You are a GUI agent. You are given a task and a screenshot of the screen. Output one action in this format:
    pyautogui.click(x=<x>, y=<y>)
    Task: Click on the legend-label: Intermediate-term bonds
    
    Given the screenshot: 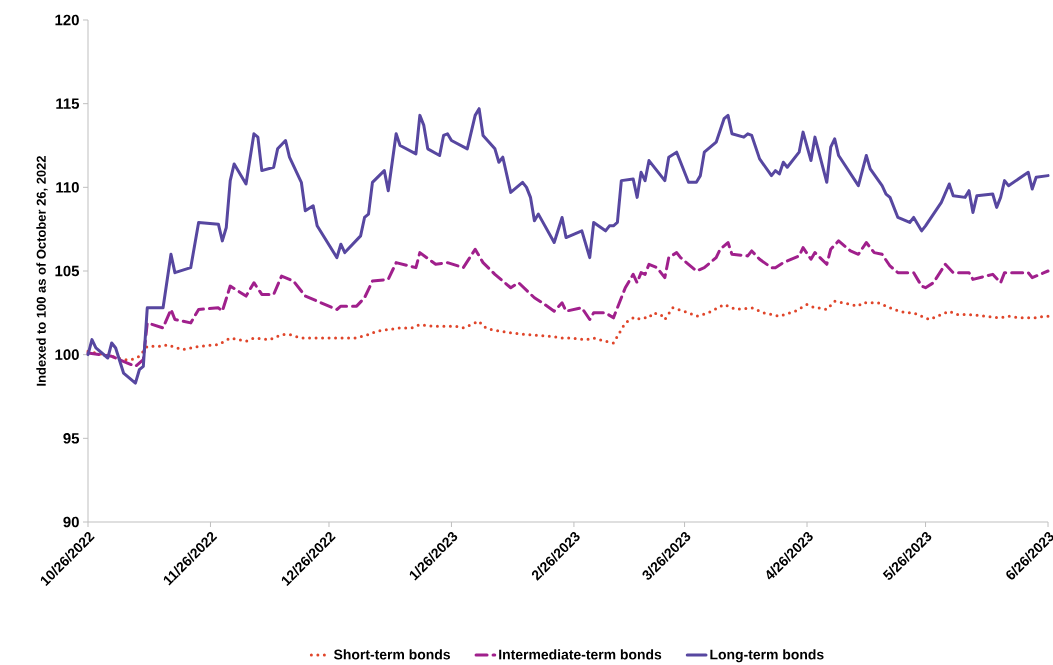 What is the action you would take?
    pyautogui.click(x=580, y=654)
    